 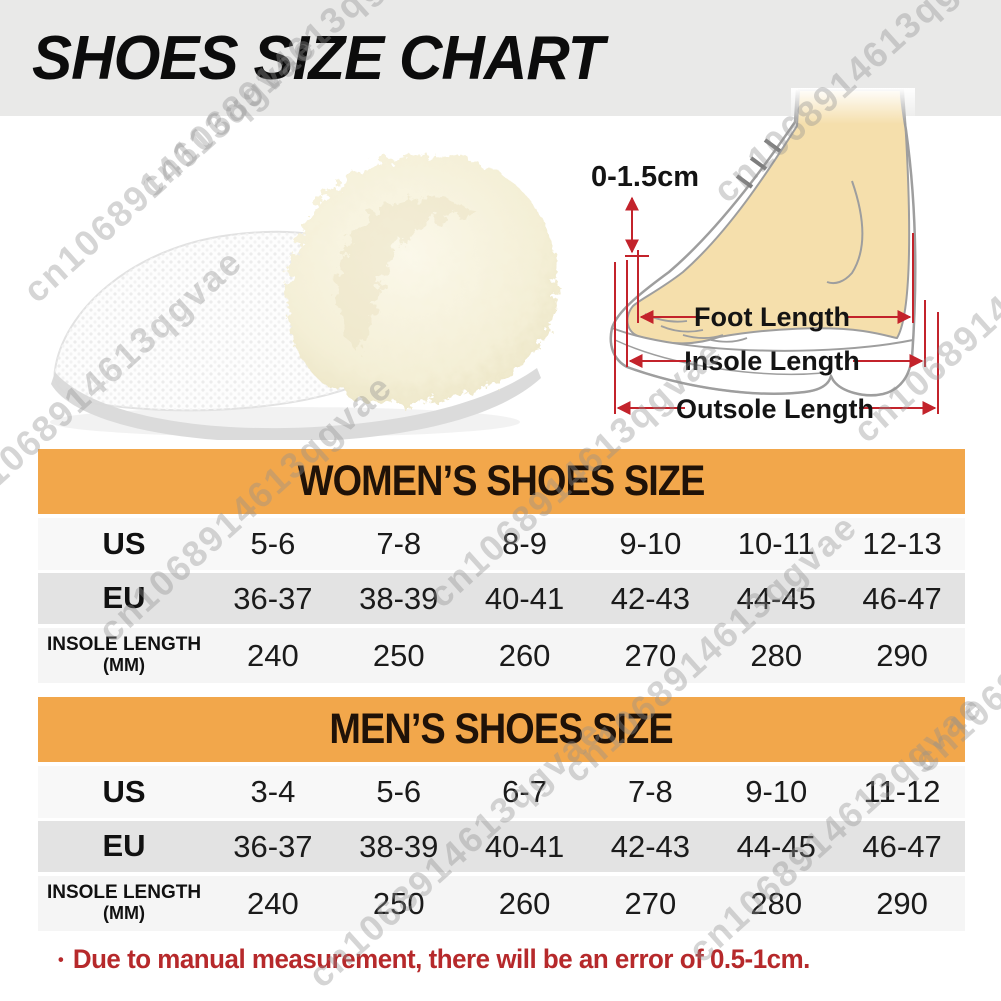 I want to click on shoe-outline, so click(x=763, y=243).